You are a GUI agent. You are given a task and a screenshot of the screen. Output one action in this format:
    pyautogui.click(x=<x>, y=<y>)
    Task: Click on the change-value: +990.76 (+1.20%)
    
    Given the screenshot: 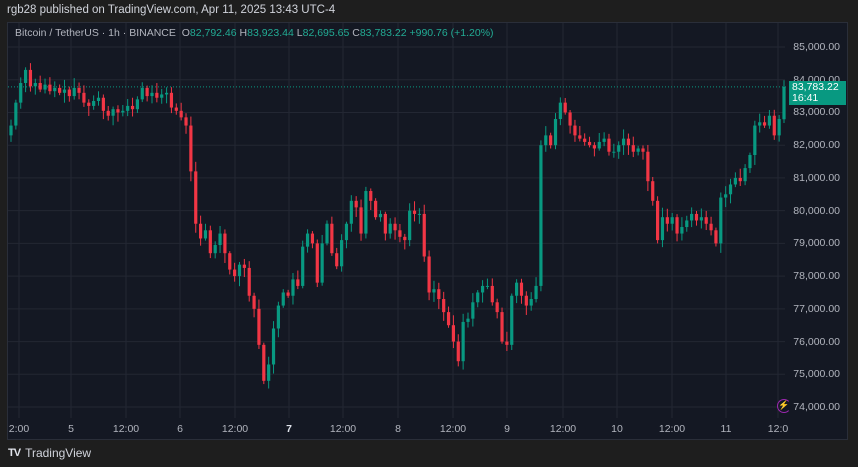 What is the action you would take?
    pyautogui.click(x=451, y=33)
    